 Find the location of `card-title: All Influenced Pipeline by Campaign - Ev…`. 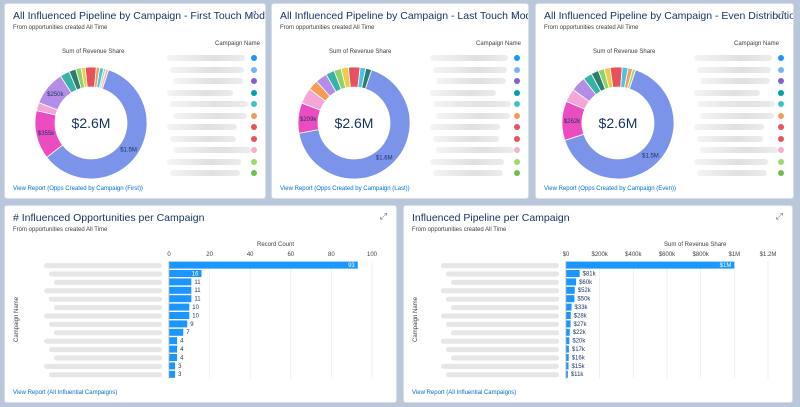

card-title: All Influenced Pipeline by Campaign - Ev… is located at coordinates (668, 16).